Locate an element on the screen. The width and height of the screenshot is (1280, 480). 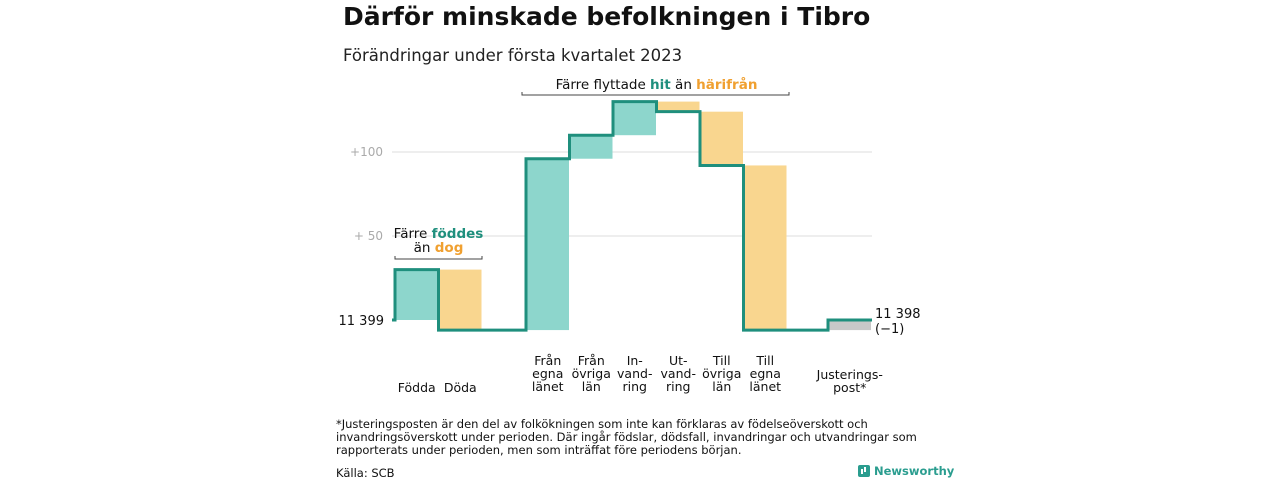
category-label-4: In-vand-ring is located at coordinates (634, 373).